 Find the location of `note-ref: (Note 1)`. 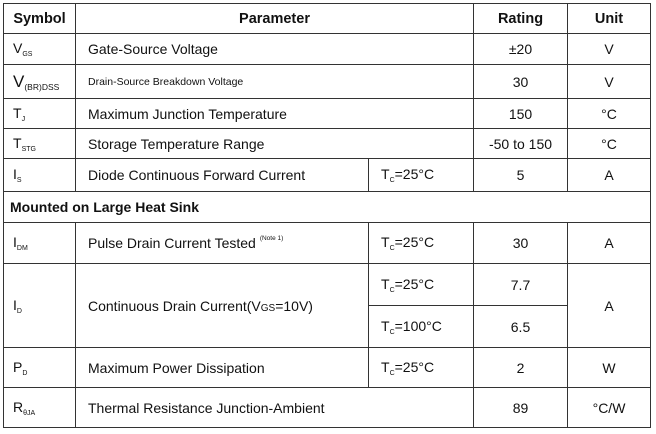

note-ref: (Note 1) is located at coordinates (271, 238).